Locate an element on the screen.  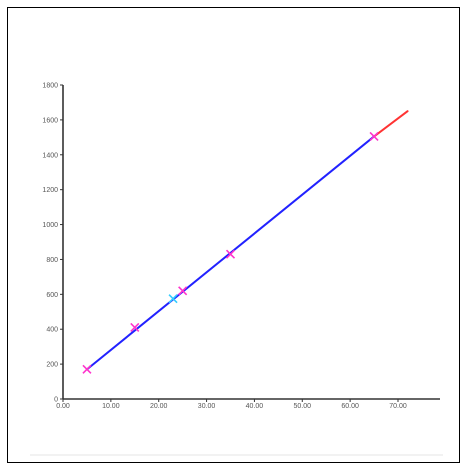
x-tick-label: 10.00 is located at coordinates (111, 406).